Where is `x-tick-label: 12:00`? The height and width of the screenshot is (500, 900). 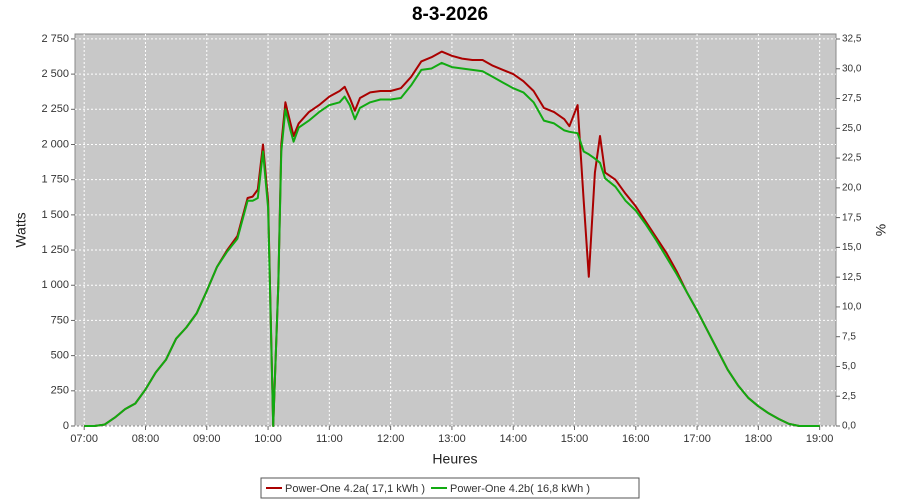
x-tick-label: 12:00 is located at coordinates (391, 439).